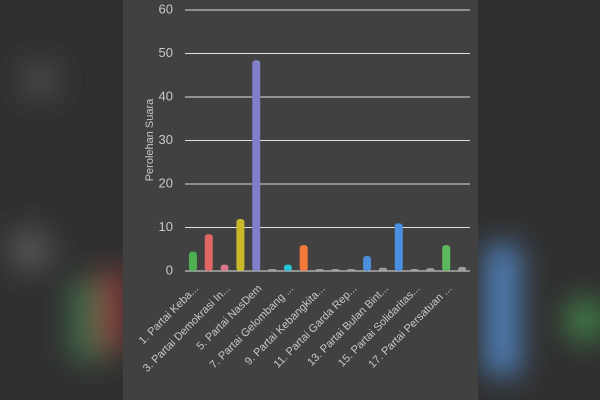 The height and width of the screenshot is (400, 600). What do you see at coordinates (166, 95) in the screenshot?
I see `y-tick-label: 40` at bounding box center [166, 95].